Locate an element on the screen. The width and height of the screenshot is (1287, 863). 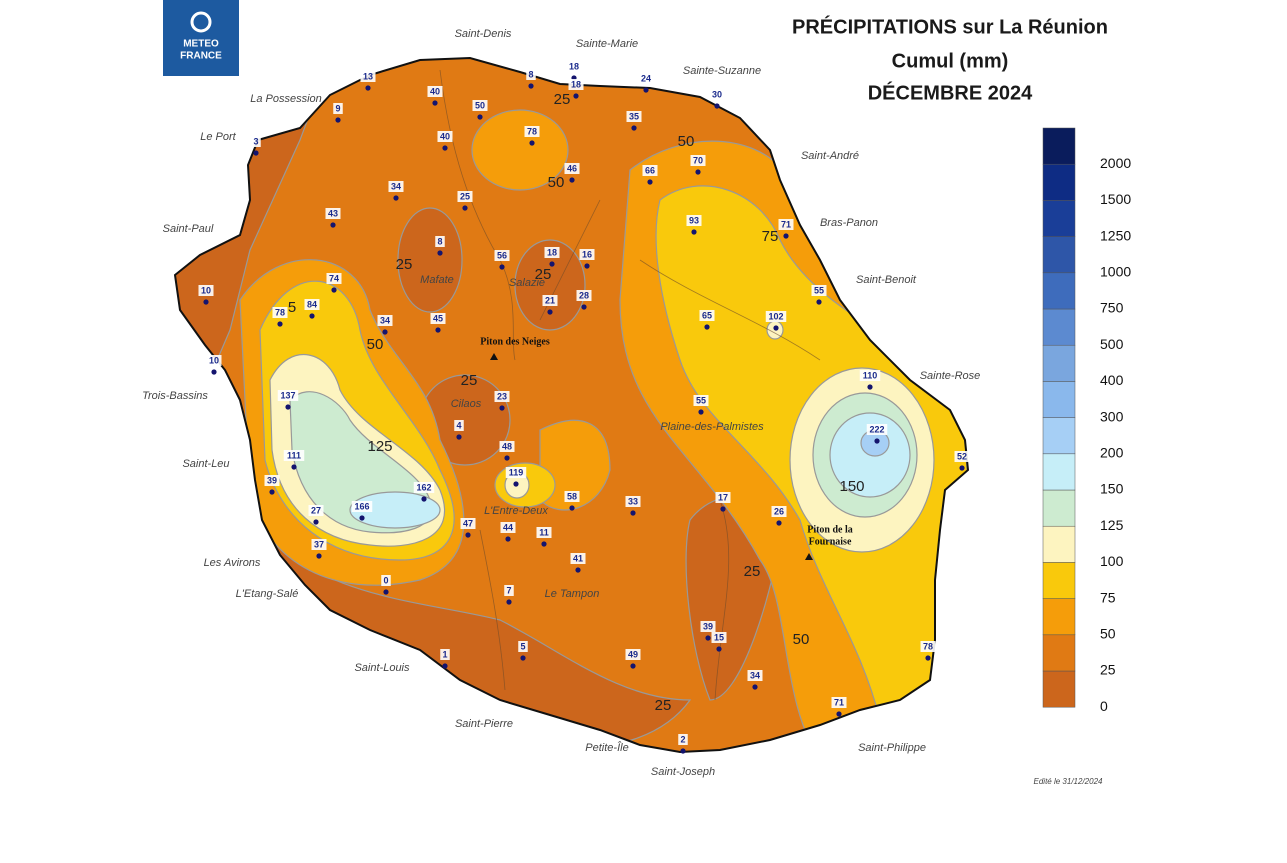
station-value: 44 is located at coordinates (508, 527).